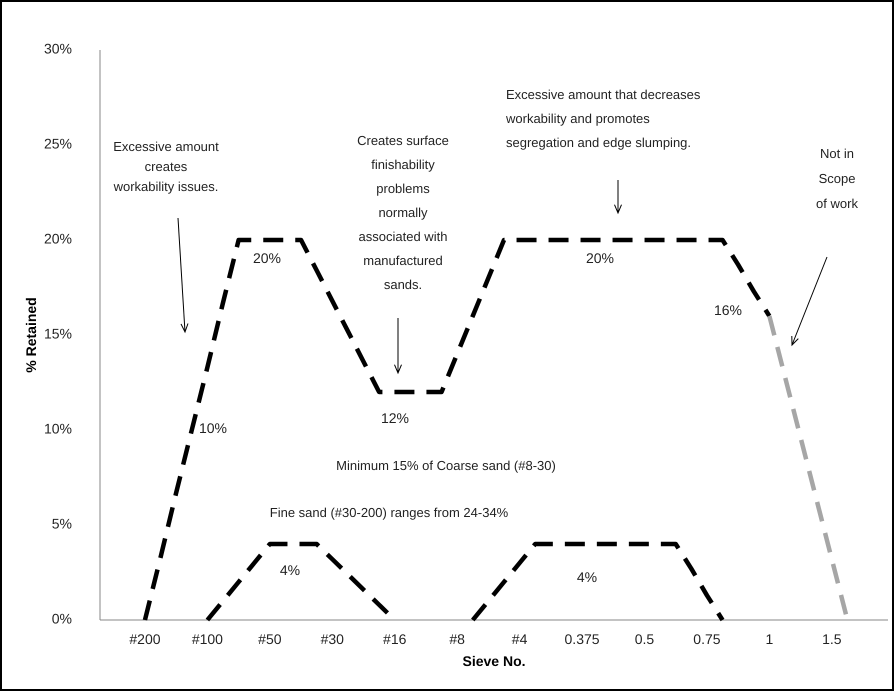 This screenshot has height=691, width=894. I want to click on annotation: 10%, so click(213, 428).